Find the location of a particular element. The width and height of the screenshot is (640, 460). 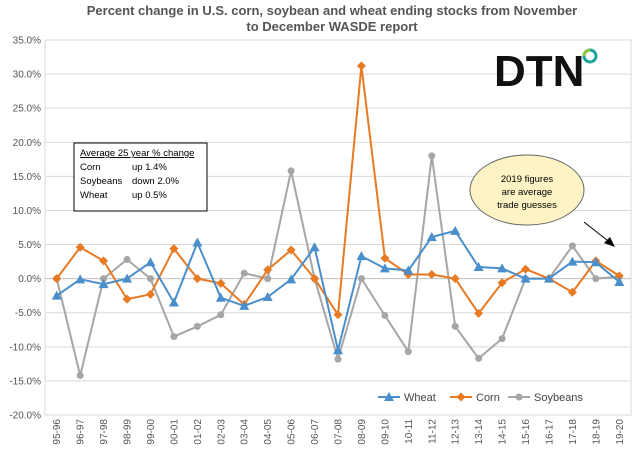

chart-title-line-2: to December WASDE report is located at coordinates (332, 26).